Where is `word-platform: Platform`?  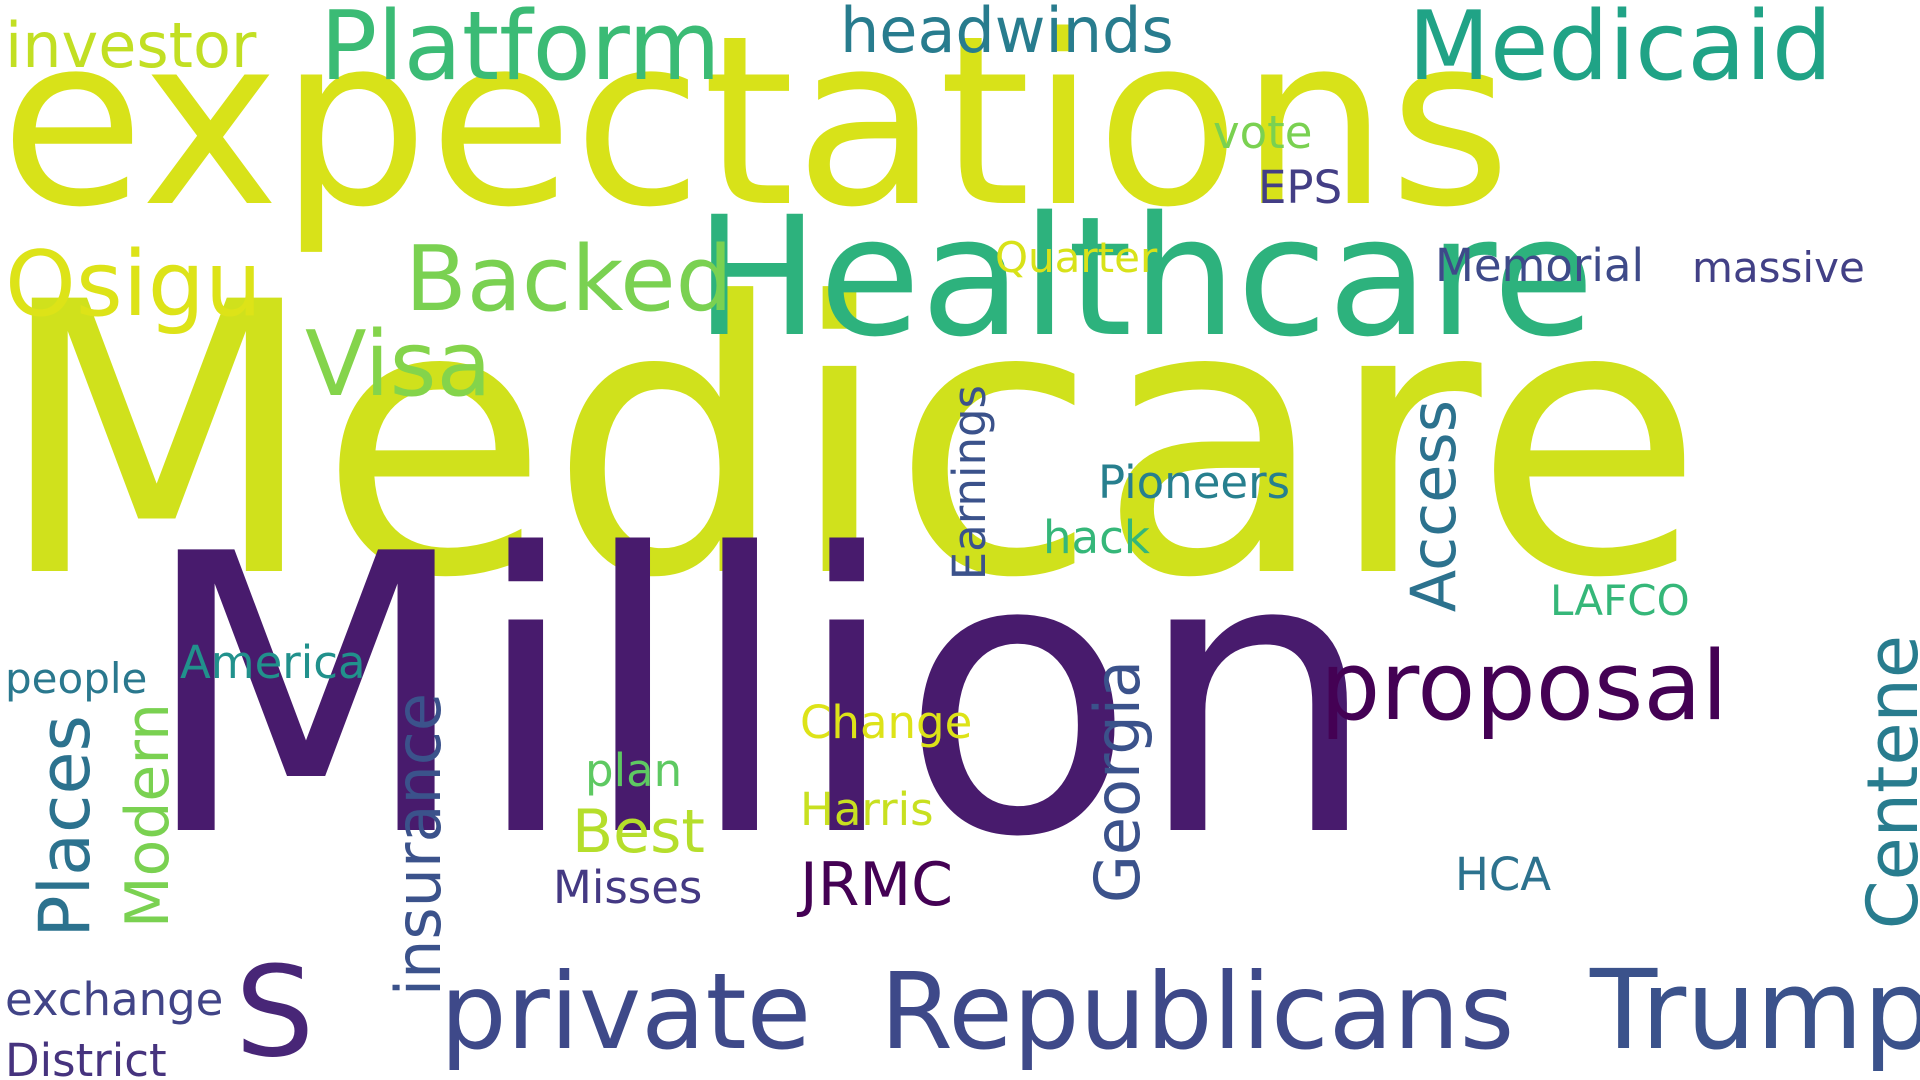
word-platform: Platform is located at coordinates (520, 51).